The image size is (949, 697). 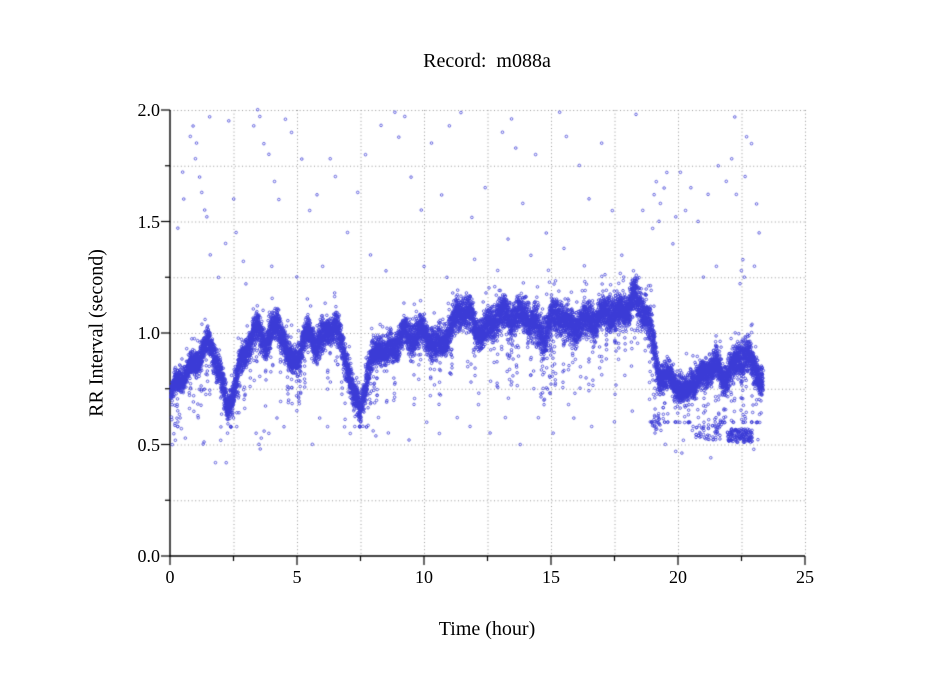 I want to click on y-tick-label: 1.5, so click(x=149, y=221).